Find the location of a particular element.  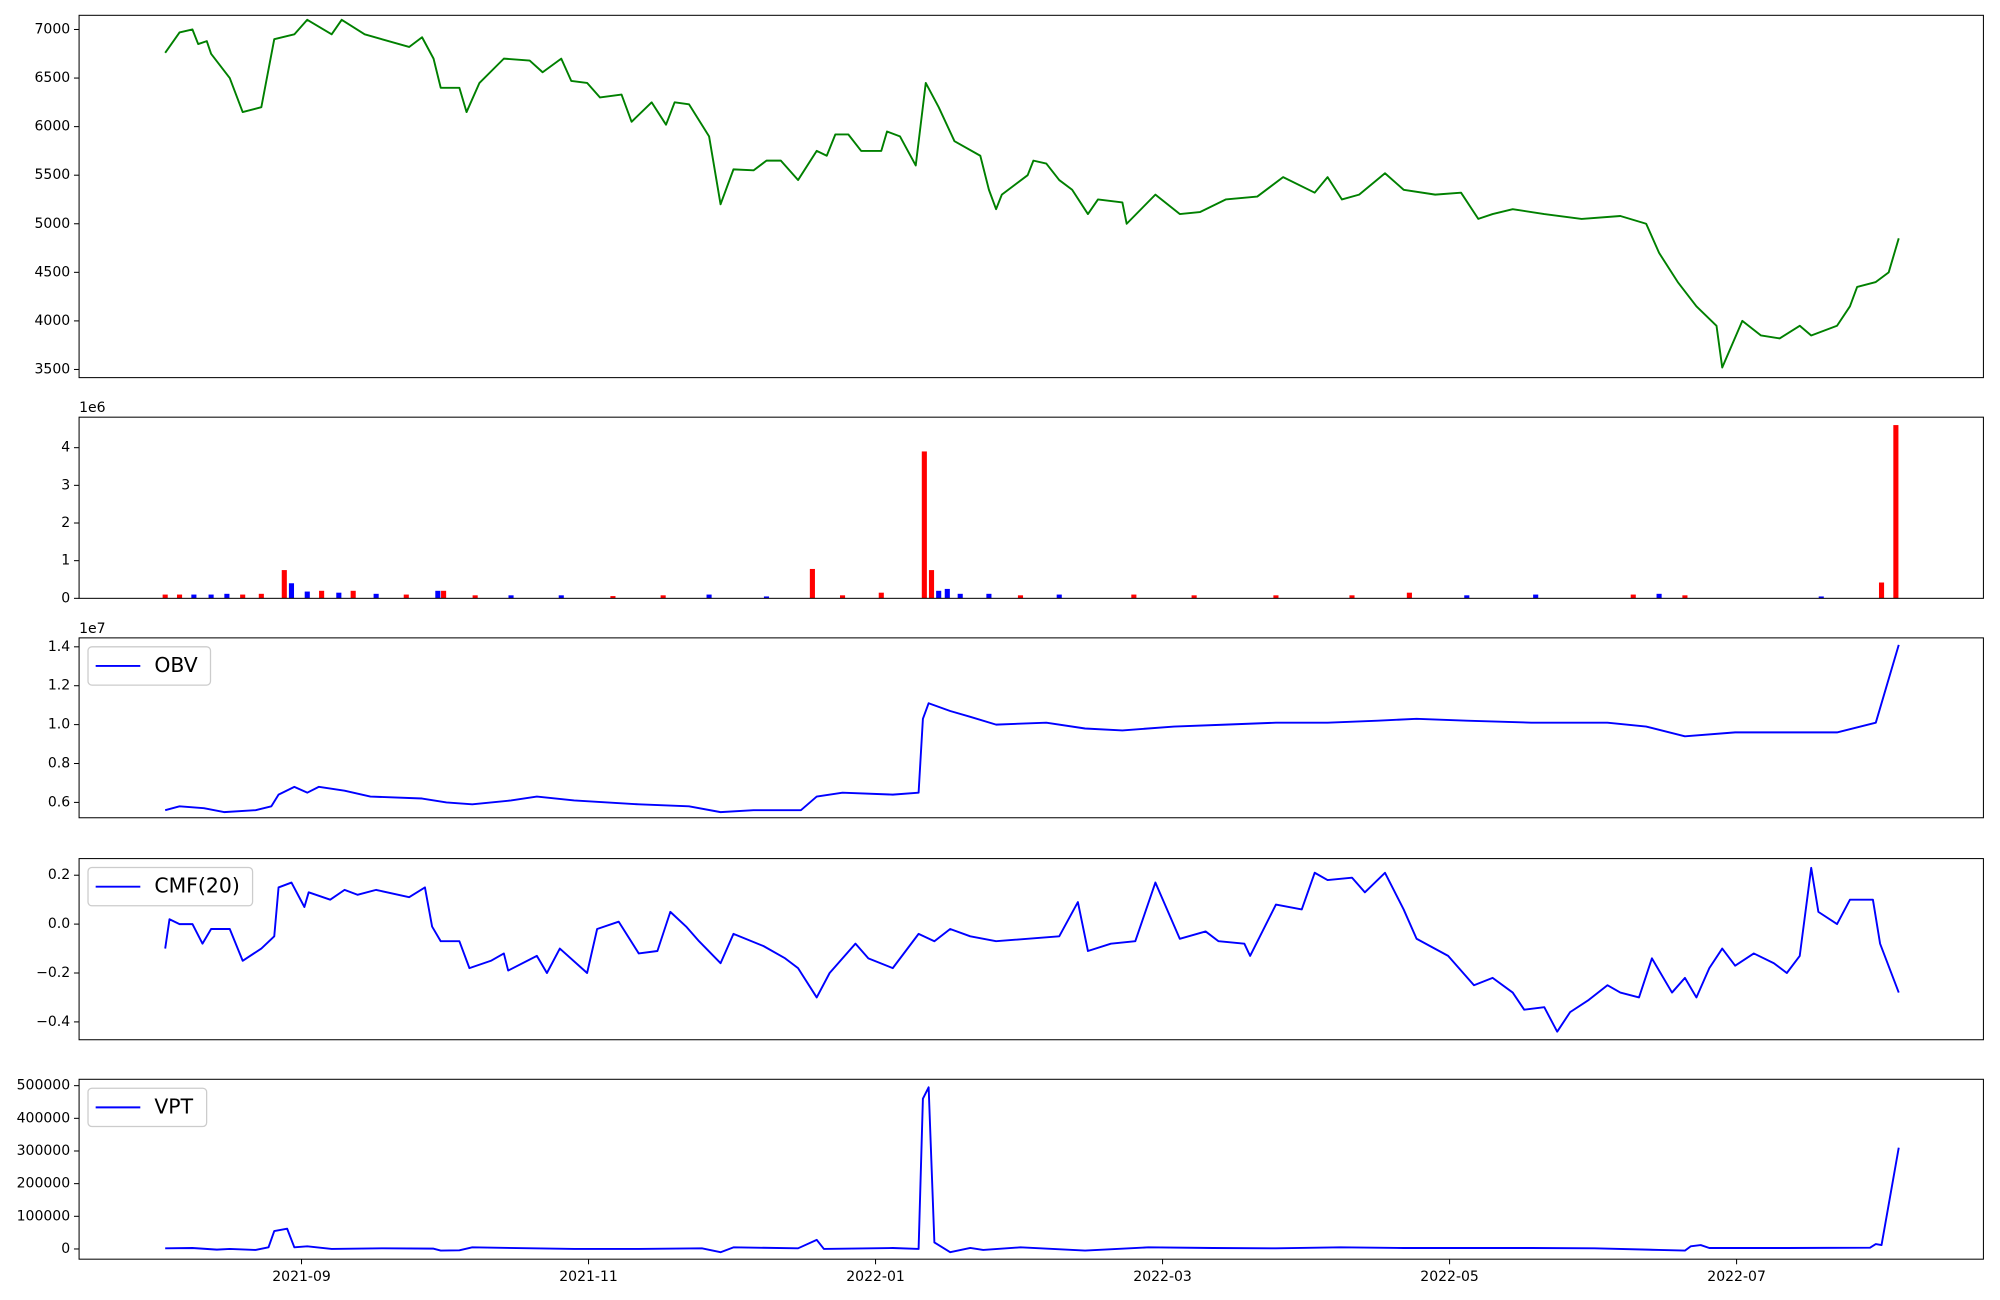

y-tick-label: 1.4 is located at coordinates (59, 647).